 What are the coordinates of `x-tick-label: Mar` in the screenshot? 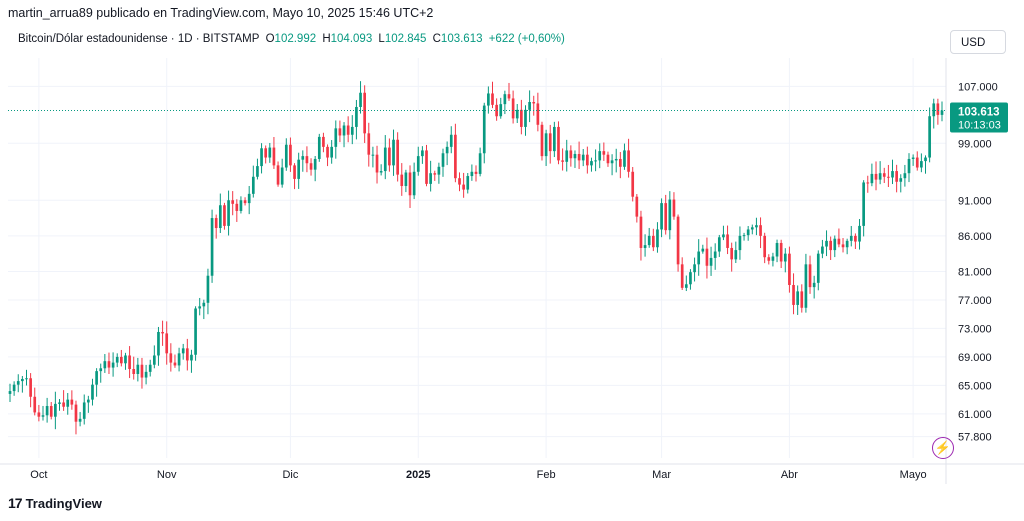 It's located at (661, 475).